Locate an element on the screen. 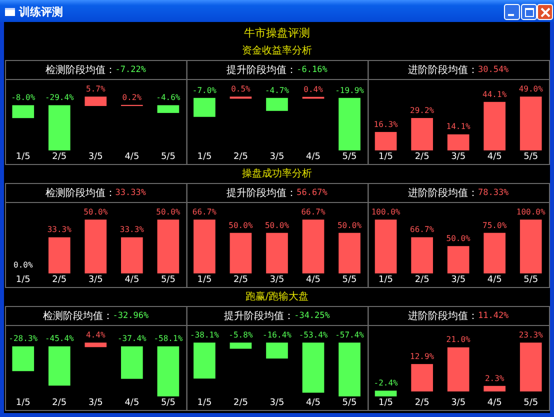 The image size is (554, 417). data-label: -7.0% is located at coordinates (204, 90).